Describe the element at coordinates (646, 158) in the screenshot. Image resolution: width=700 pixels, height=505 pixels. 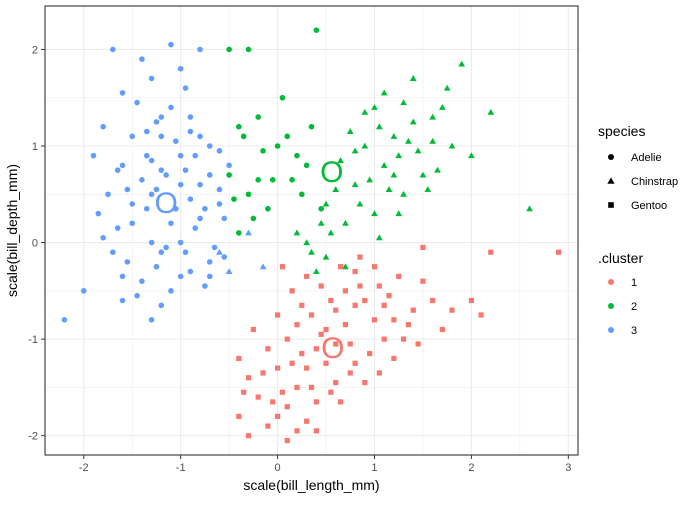
I see `species-legend-label: Adelie` at that location.